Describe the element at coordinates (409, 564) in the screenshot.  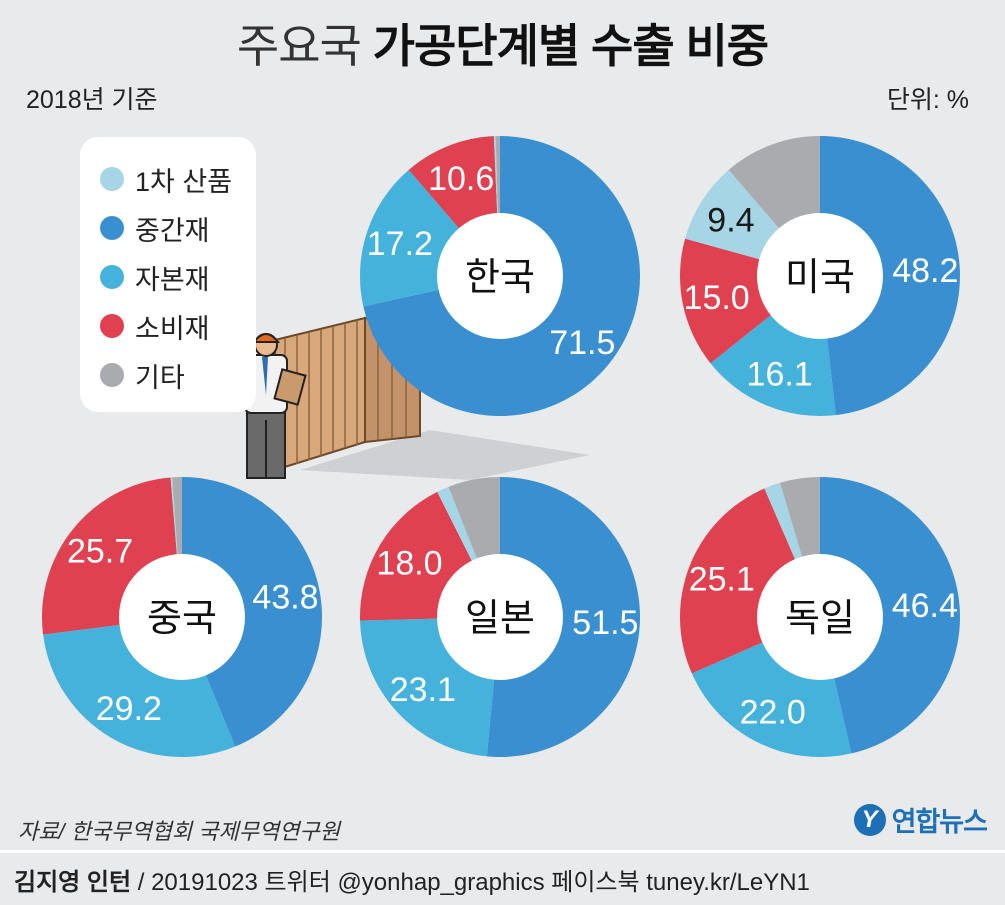
I see `data-label: 18.0` at that location.